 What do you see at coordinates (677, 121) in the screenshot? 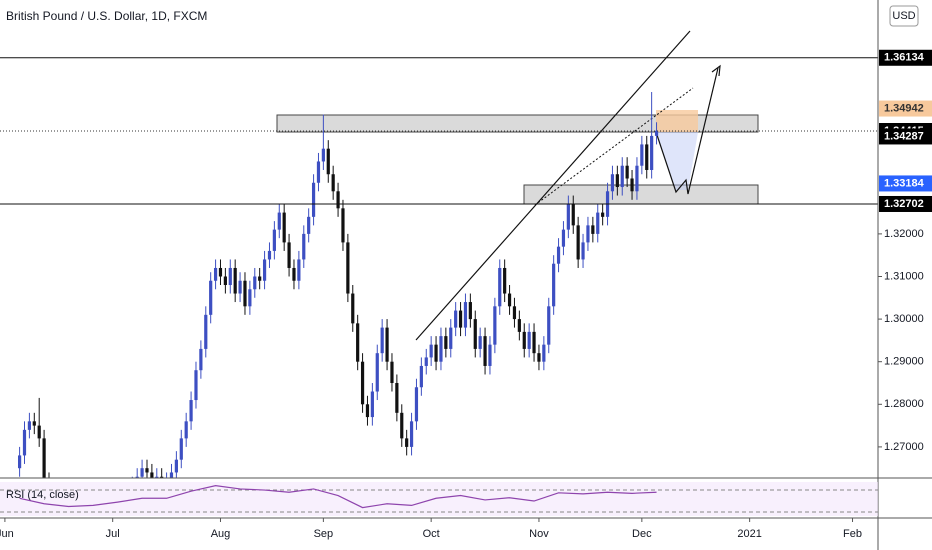
I see `target-box` at bounding box center [677, 121].